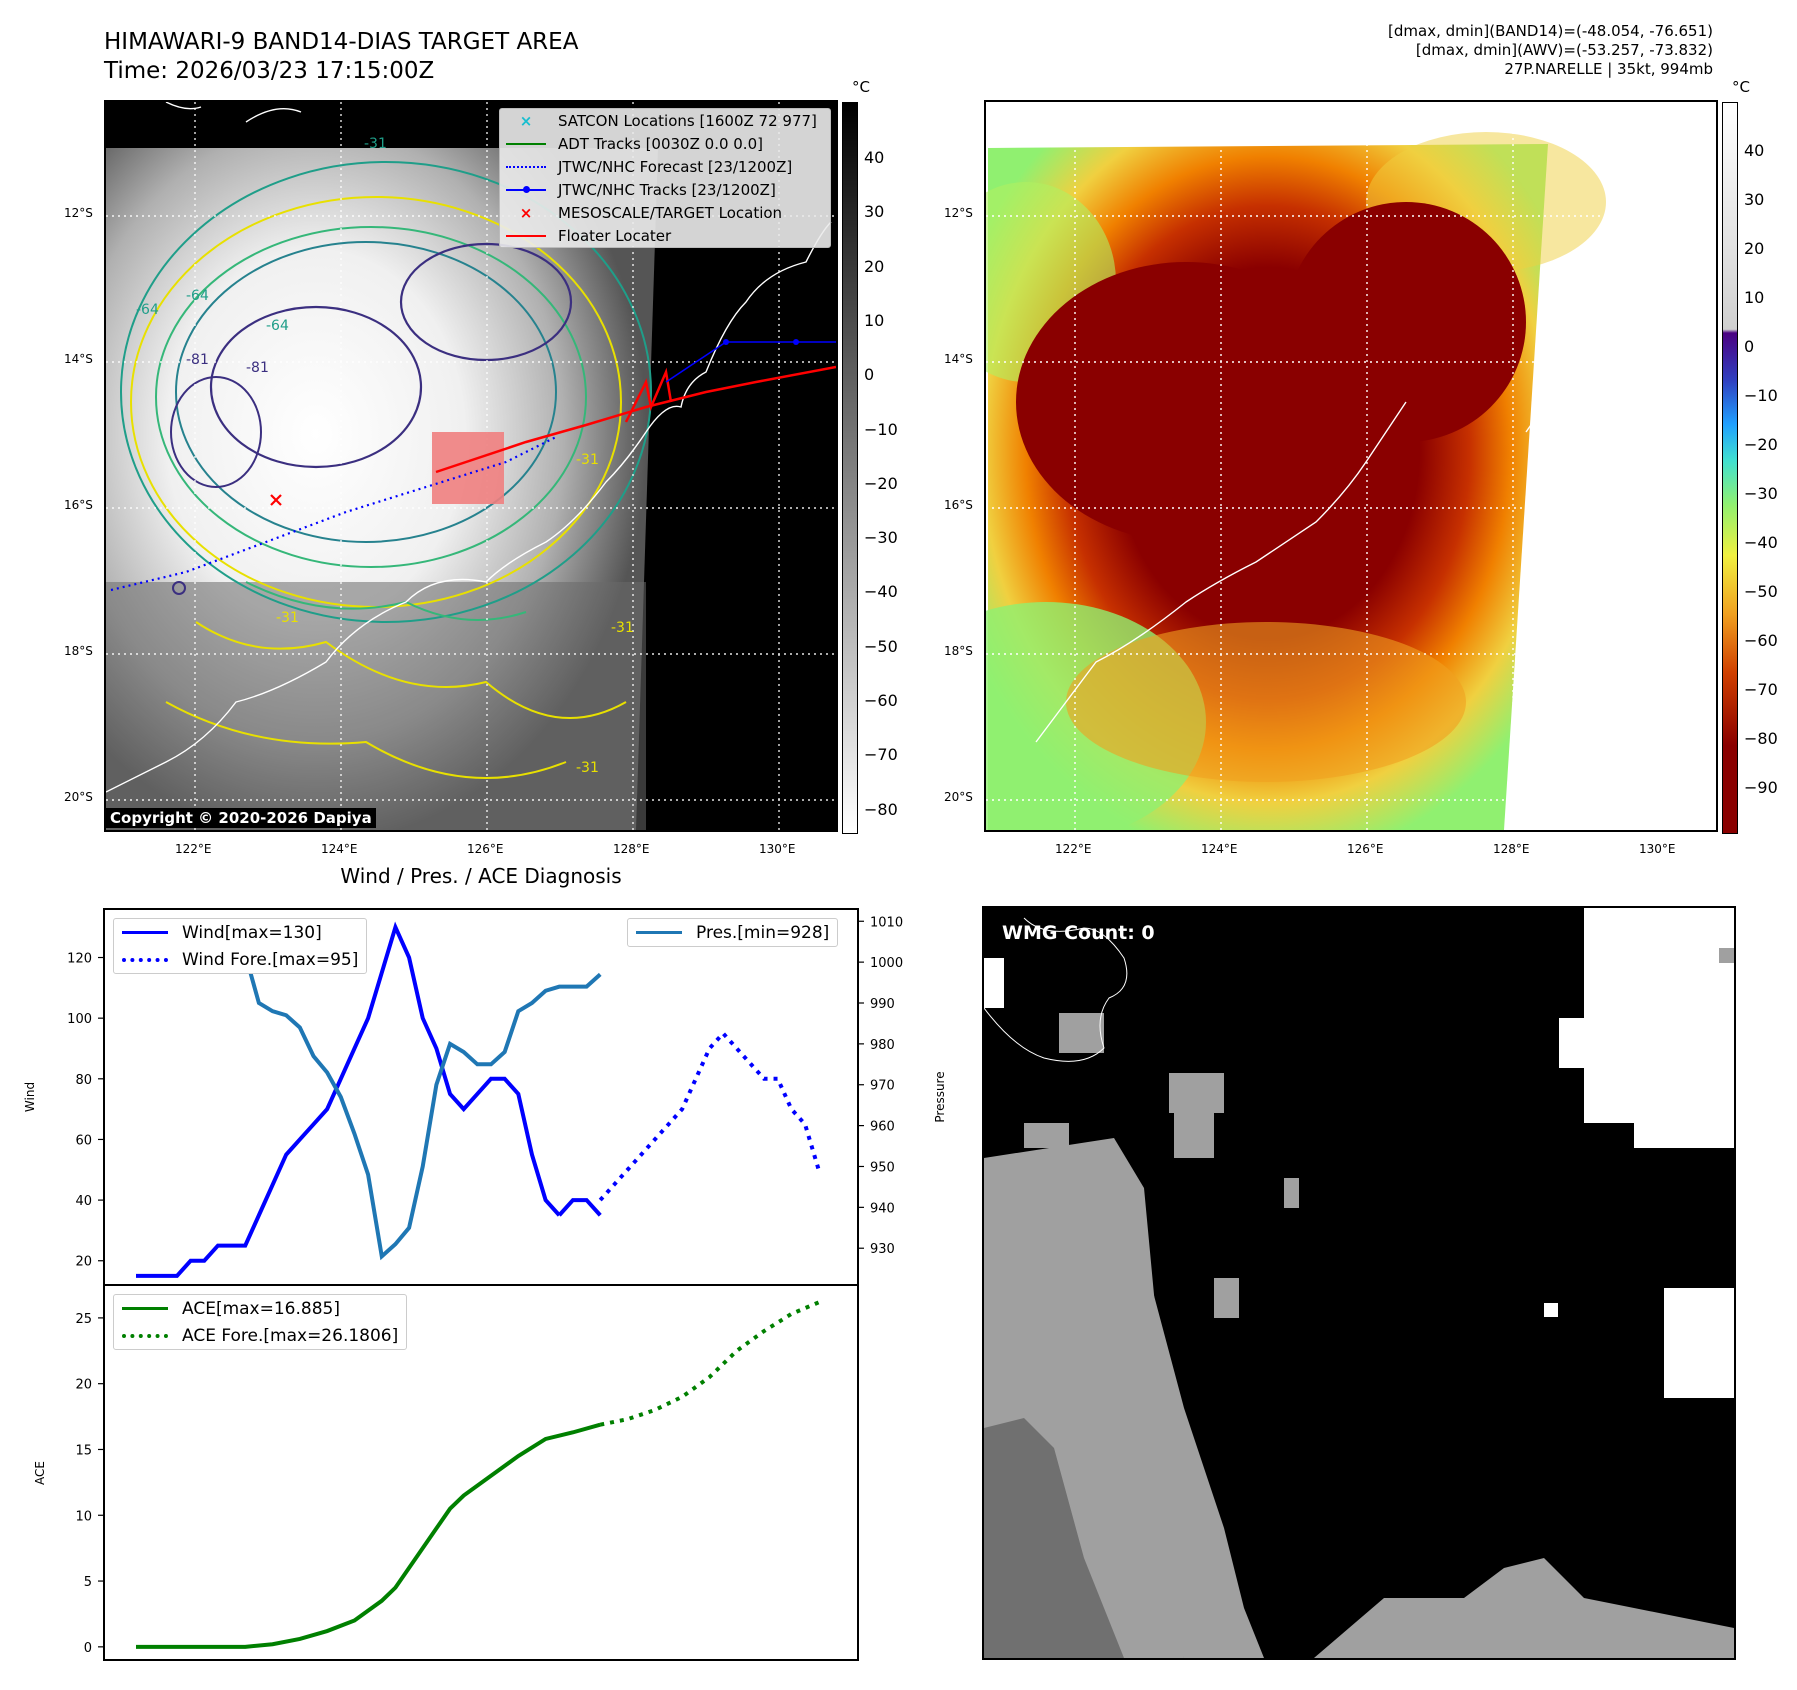  What do you see at coordinates (958, 359) in the screenshot?
I see `lat-label: 14°S` at bounding box center [958, 359].